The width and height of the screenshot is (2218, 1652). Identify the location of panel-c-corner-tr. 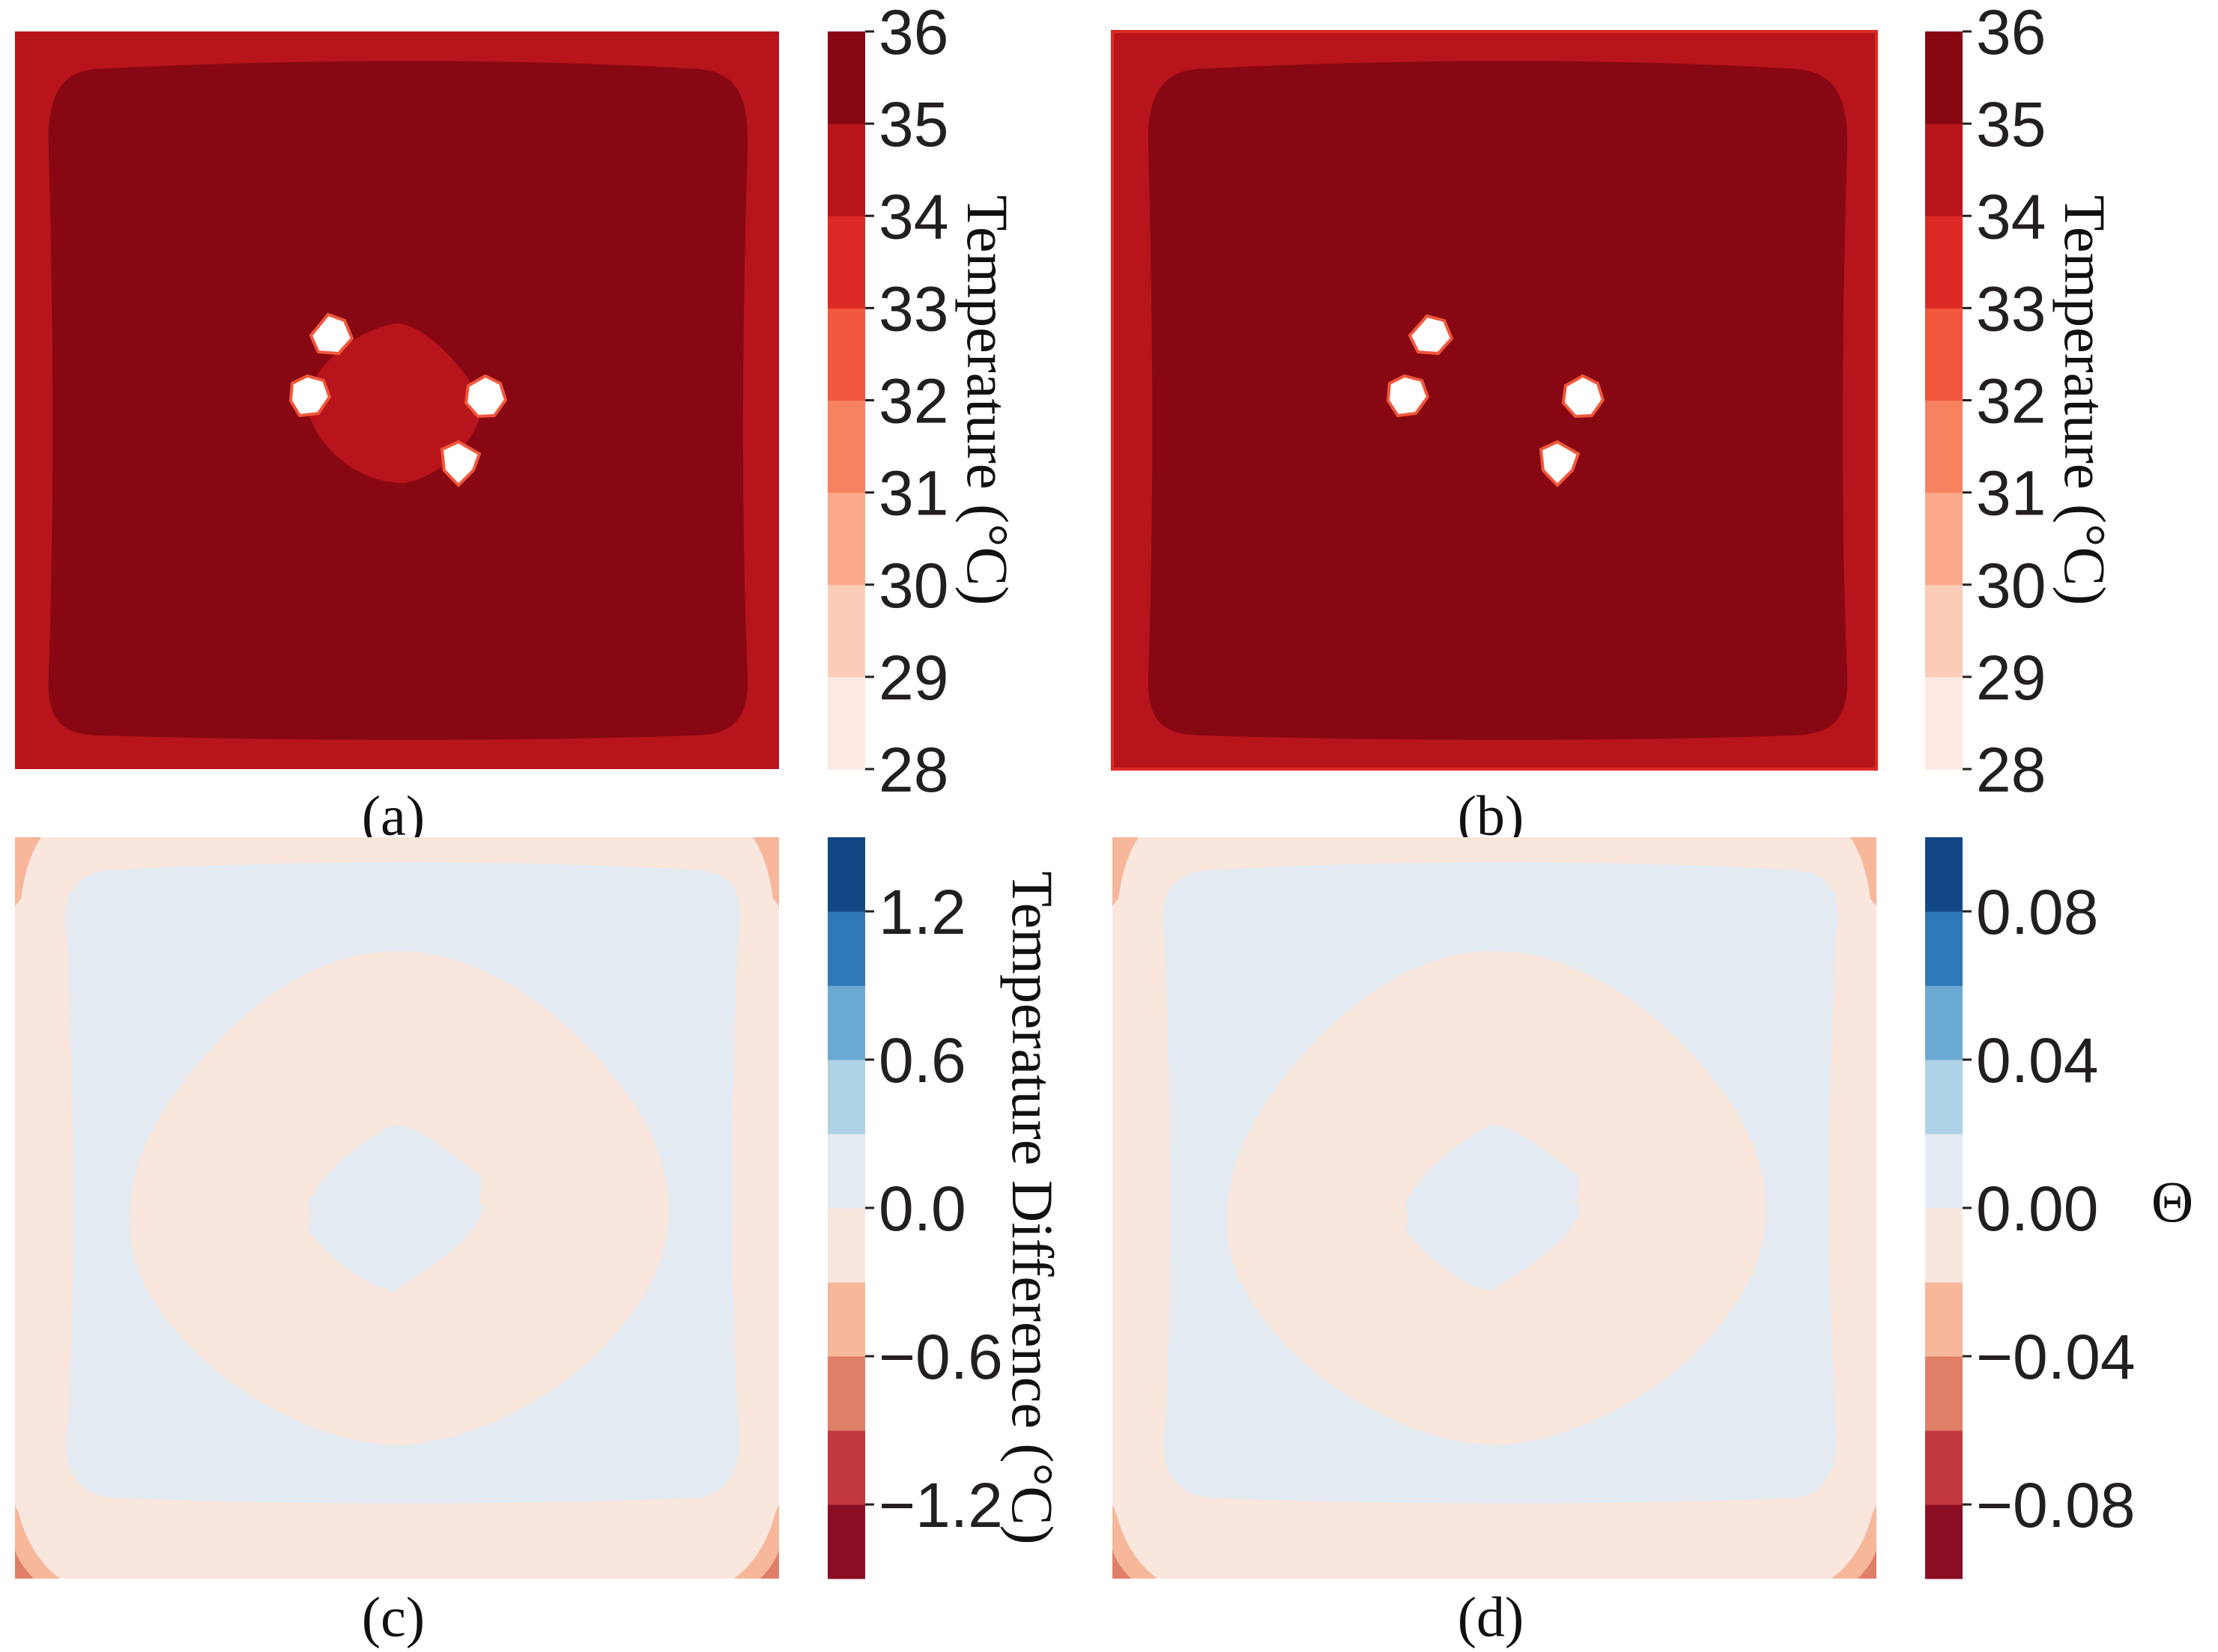
(766, 872).